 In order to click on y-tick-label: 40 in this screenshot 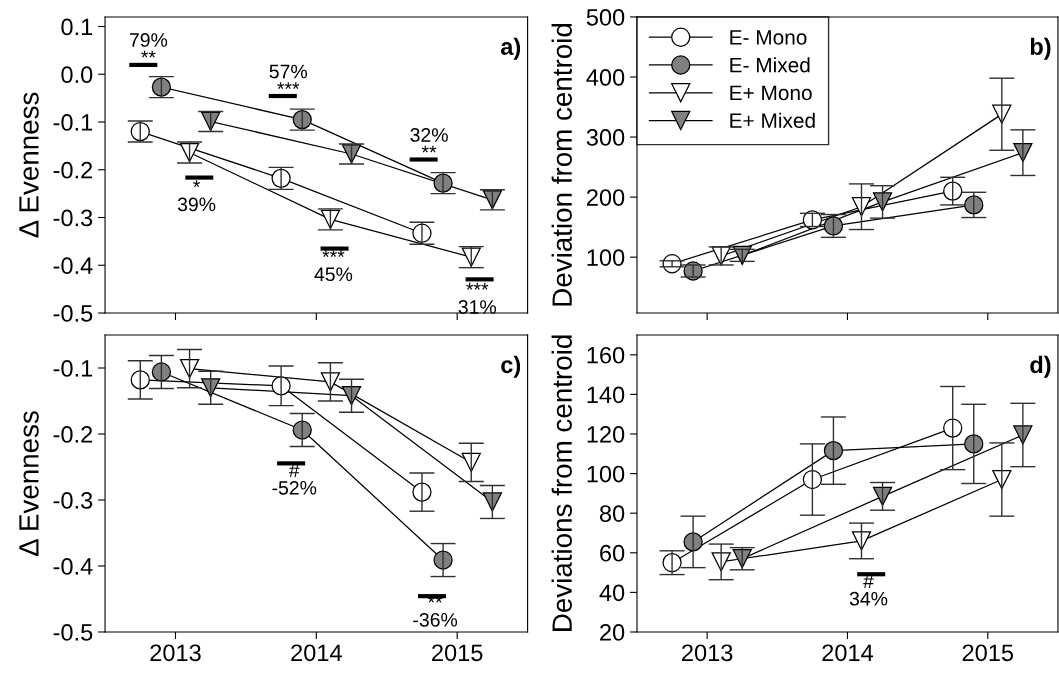, I will do `click(612, 593)`.